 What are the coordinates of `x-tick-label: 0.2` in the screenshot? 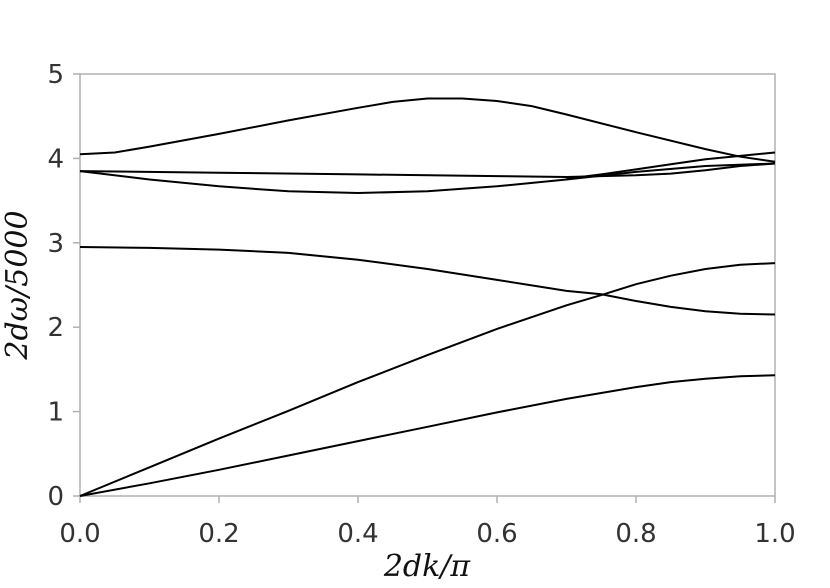 It's located at (218, 534).